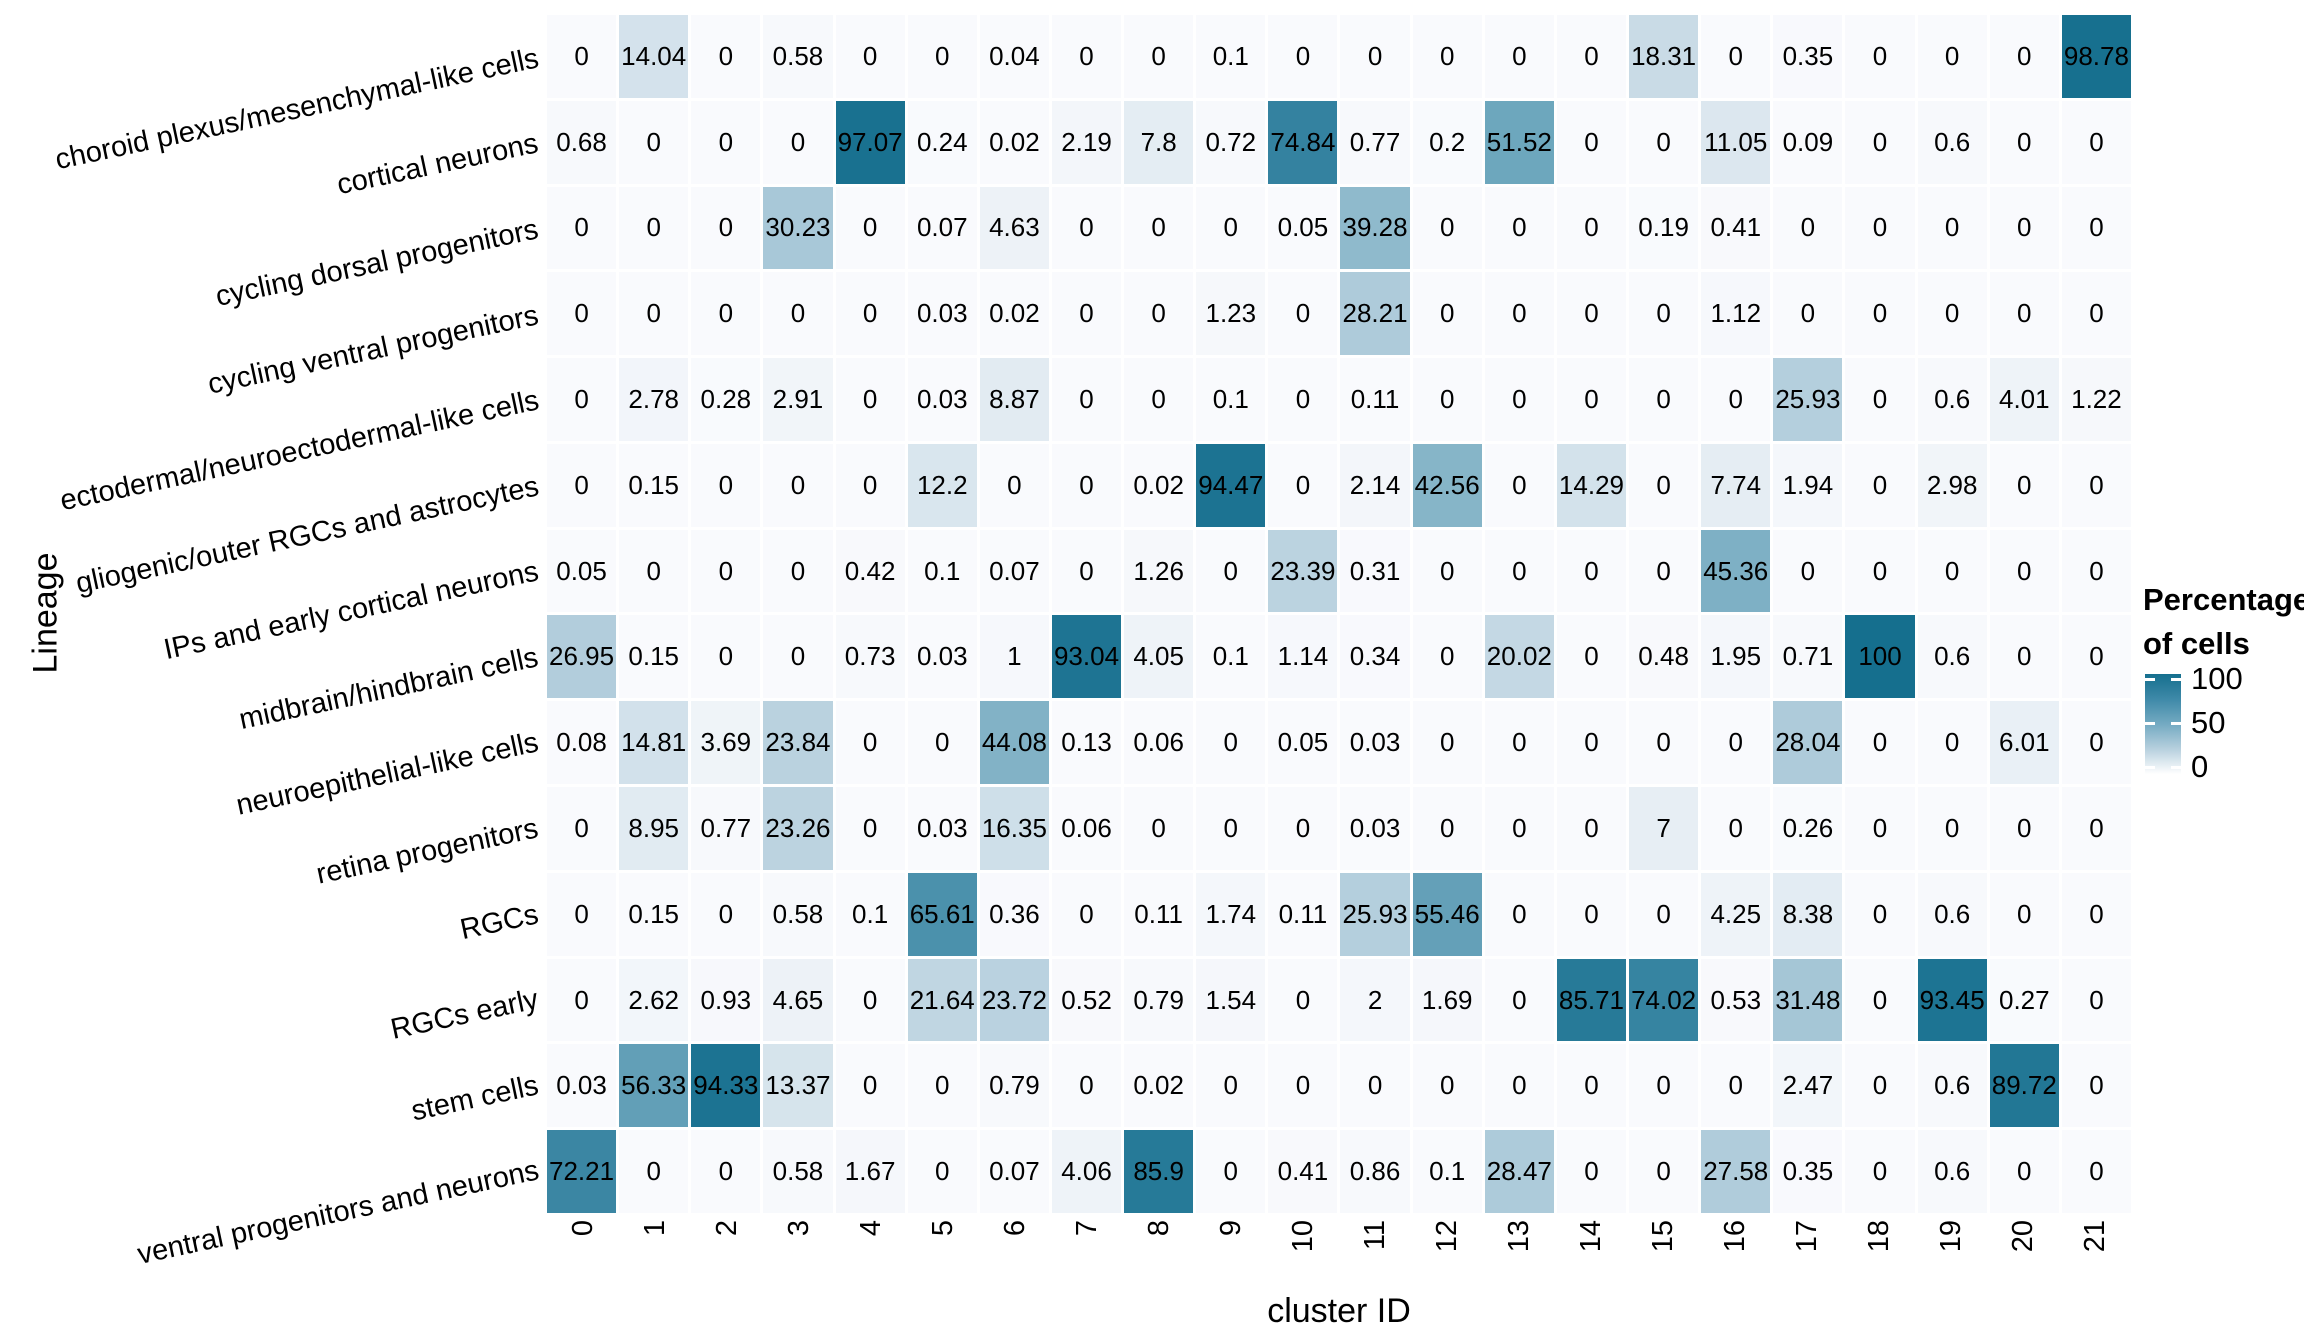 This screenshot has width=2304, height=1344. I want to click on heatmap-cell: 0.52, so click(1086, 1000).